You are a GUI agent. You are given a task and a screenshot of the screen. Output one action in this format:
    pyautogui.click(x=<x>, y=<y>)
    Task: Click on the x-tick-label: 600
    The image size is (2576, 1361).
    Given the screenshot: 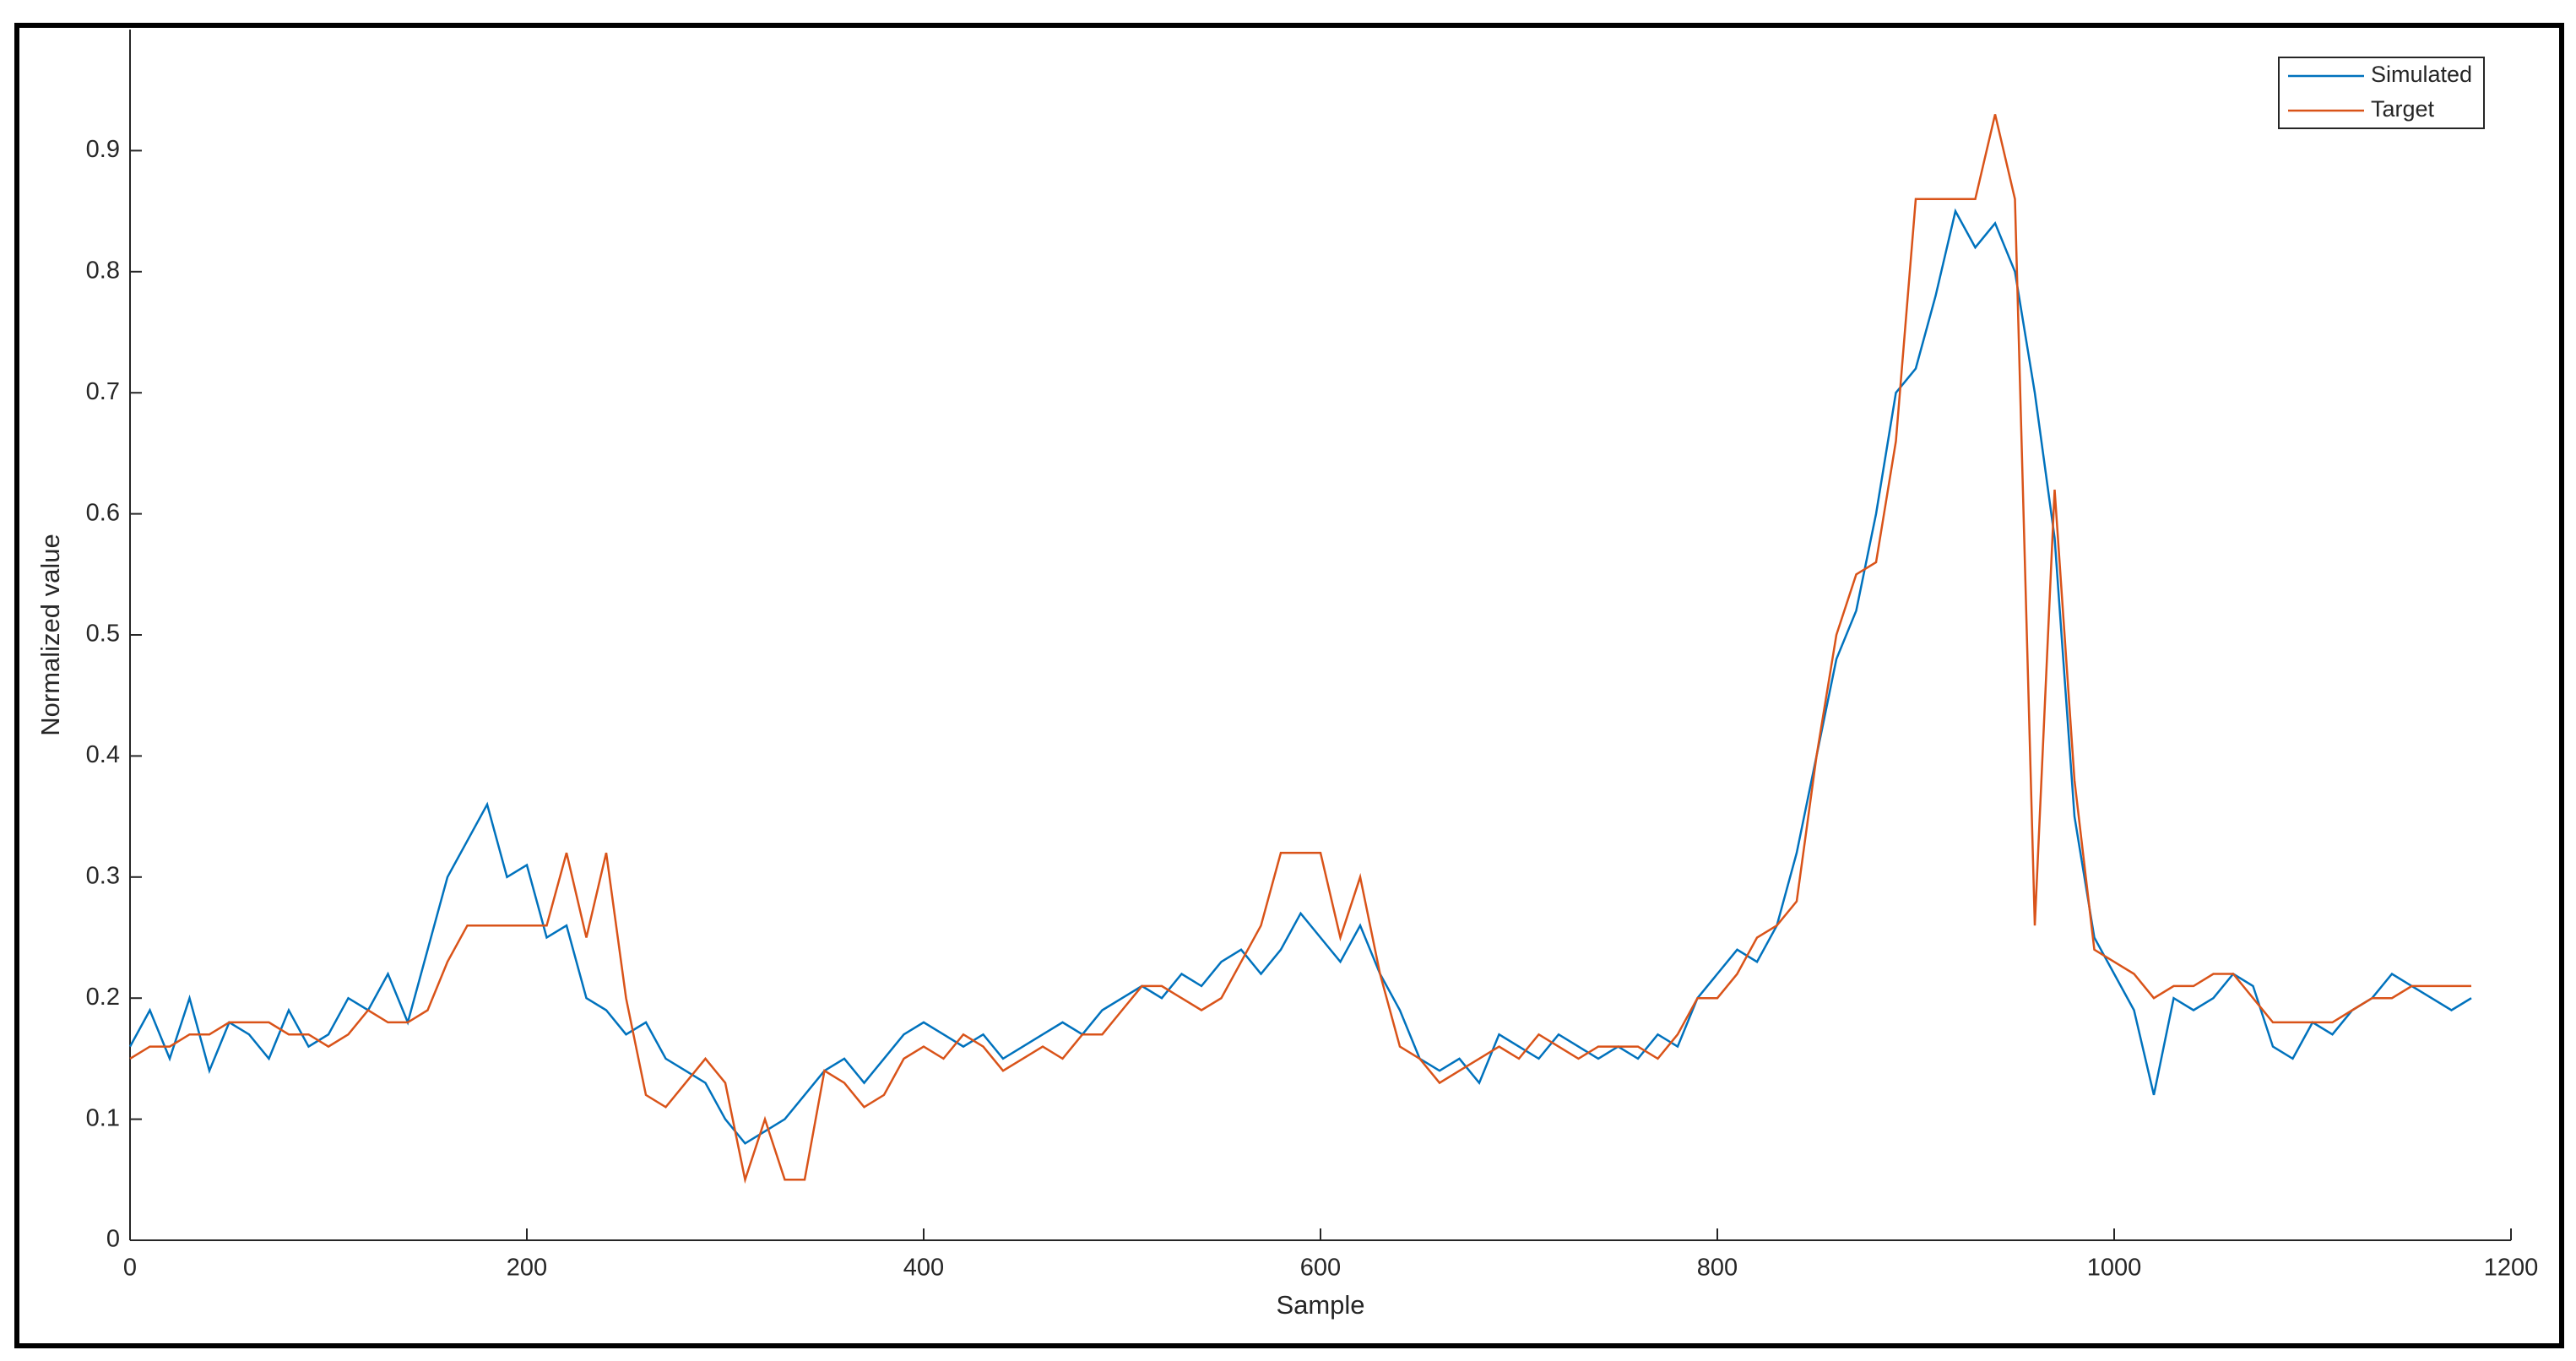 What is the action you would take?
    pyautogui.click(x=1321, y=1268)
    